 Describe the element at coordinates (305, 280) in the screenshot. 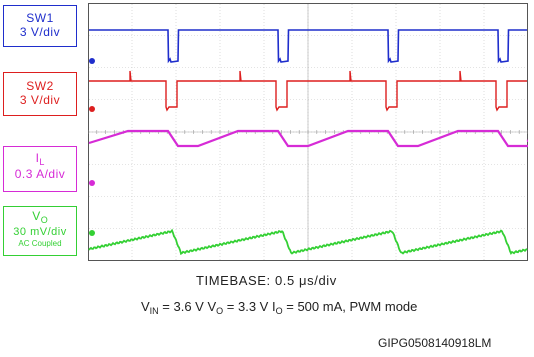

I see `timebase-value: 0.5 μs/div` at that location.